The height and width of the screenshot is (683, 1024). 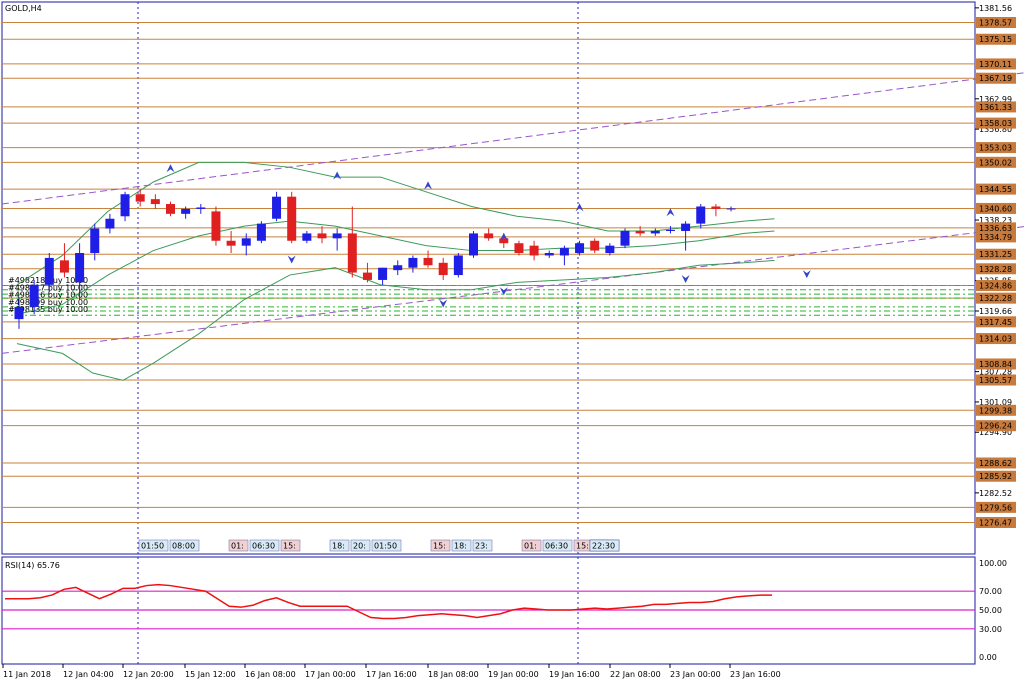 I want to click on session-tag-label: 22:30, so click(x=603, y=546).